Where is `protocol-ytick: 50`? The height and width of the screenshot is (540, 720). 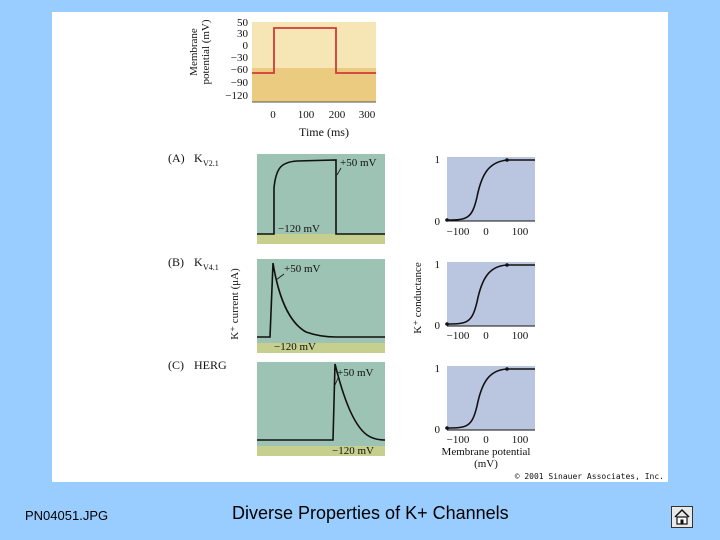
protocol-ytick: 50 is located at coordinates (243, 23).